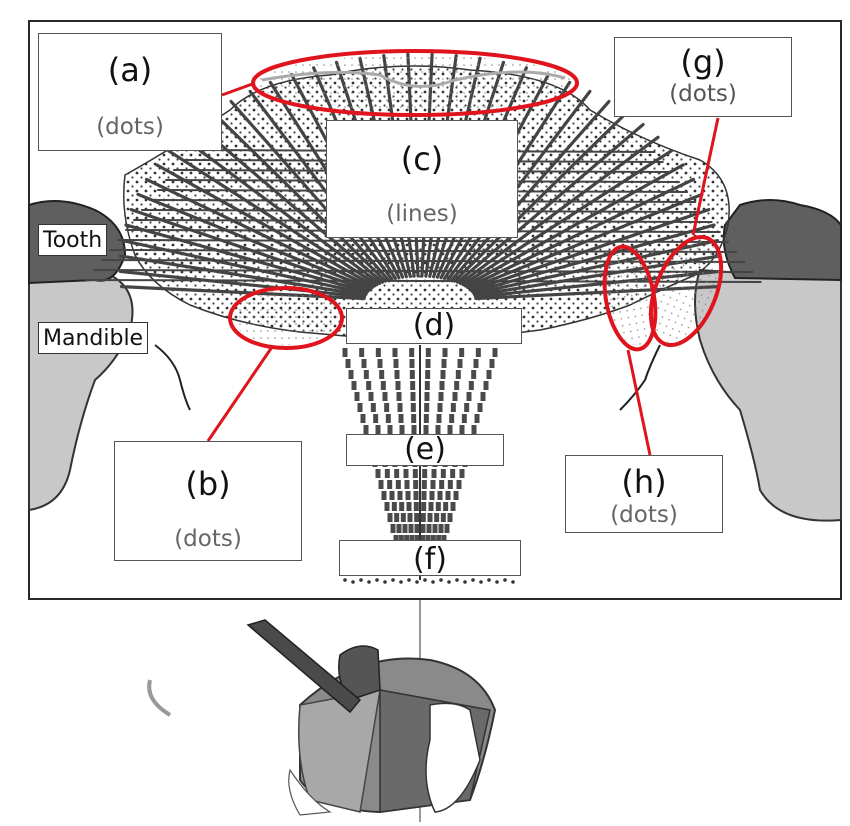 The width and height of the screenshot is (850, 826). I want to click on label-e-letter: (e), so click(425, 449).